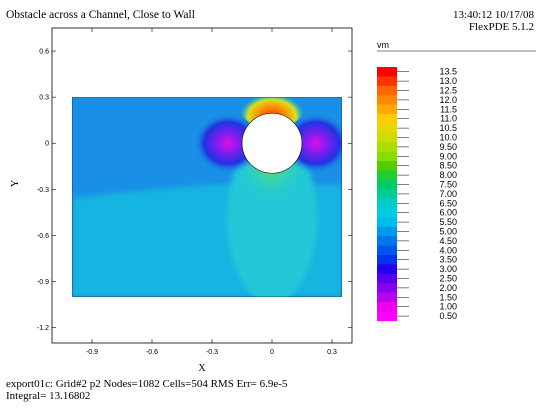 The image size is (544, 408). What do you see at coordinates (332, 352) in the screenshot?
I see `x-tick-label: 0.3` at bounding box center [332, 352].